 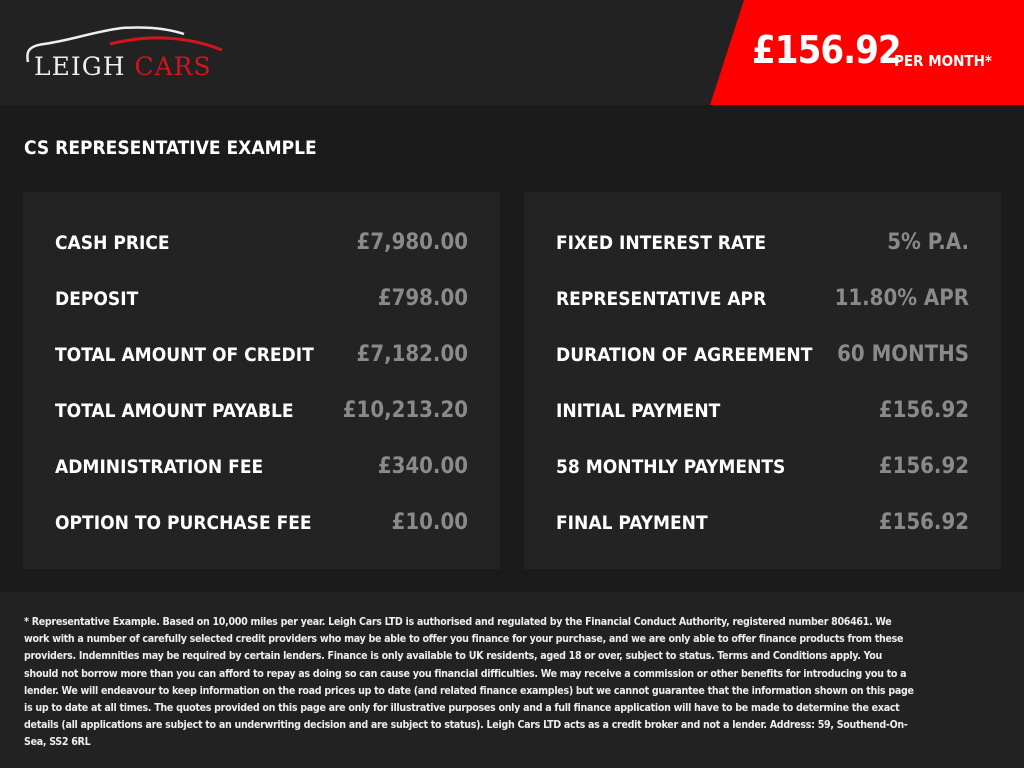 I want to click on finance-label: CASH PRICE, so click(x=112, y=243).